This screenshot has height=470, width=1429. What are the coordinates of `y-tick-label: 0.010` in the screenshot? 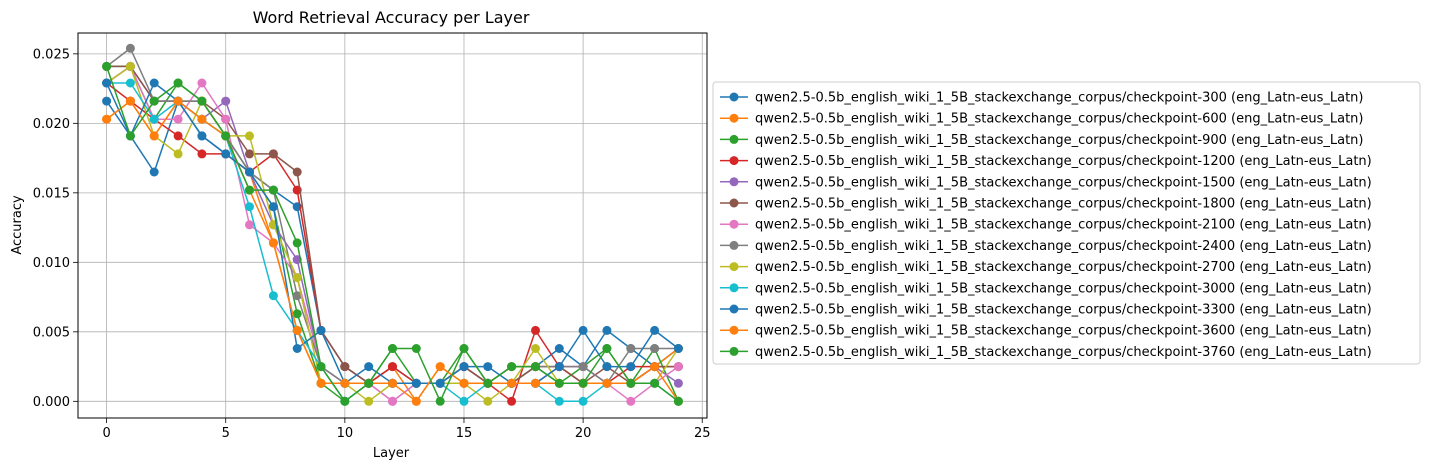 It's located at (51, 263).